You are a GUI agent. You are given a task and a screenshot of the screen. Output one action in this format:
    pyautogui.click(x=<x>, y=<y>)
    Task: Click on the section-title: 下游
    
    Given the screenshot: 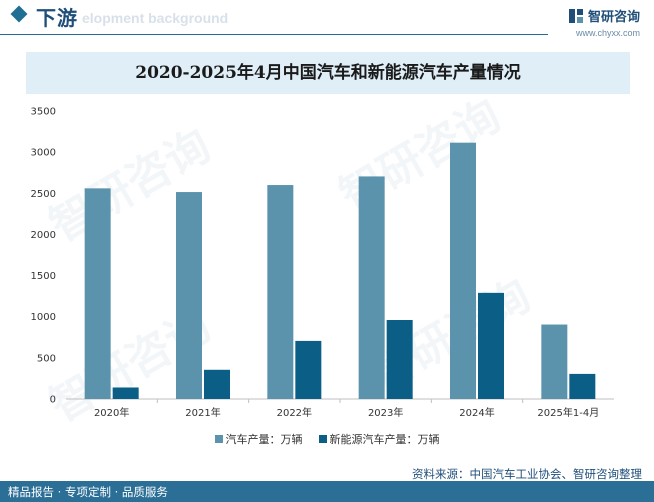 What is the action you would take?
    pyautogui.click(x=57, y=18)
    